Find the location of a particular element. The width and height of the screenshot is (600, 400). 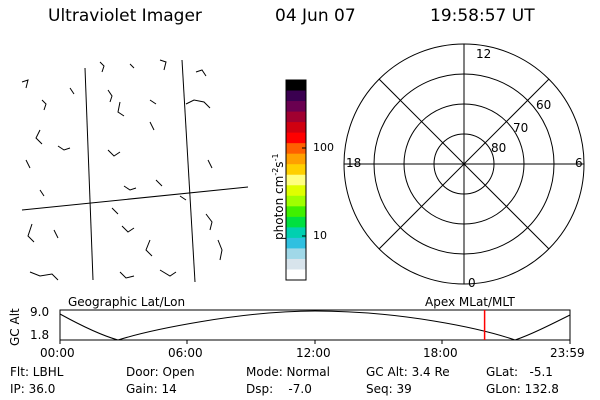

altitude-axis-label: GC Alt is located at coordinates (15, 327).